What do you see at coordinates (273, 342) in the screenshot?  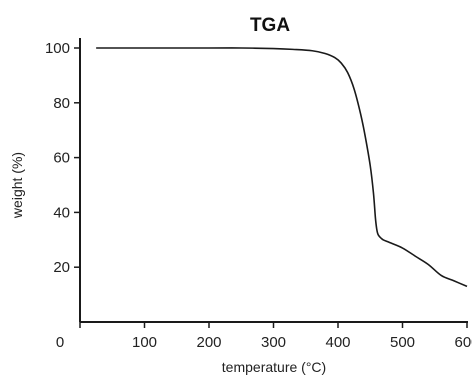 I see `x-tick-label: 300` at bounding box center [273, 342].